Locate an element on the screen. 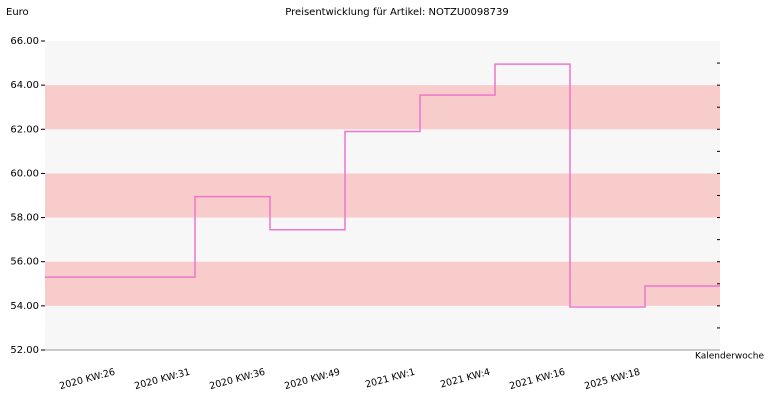  x-tick-label: 2020 KW:49 is located at coordinates (312, 379).